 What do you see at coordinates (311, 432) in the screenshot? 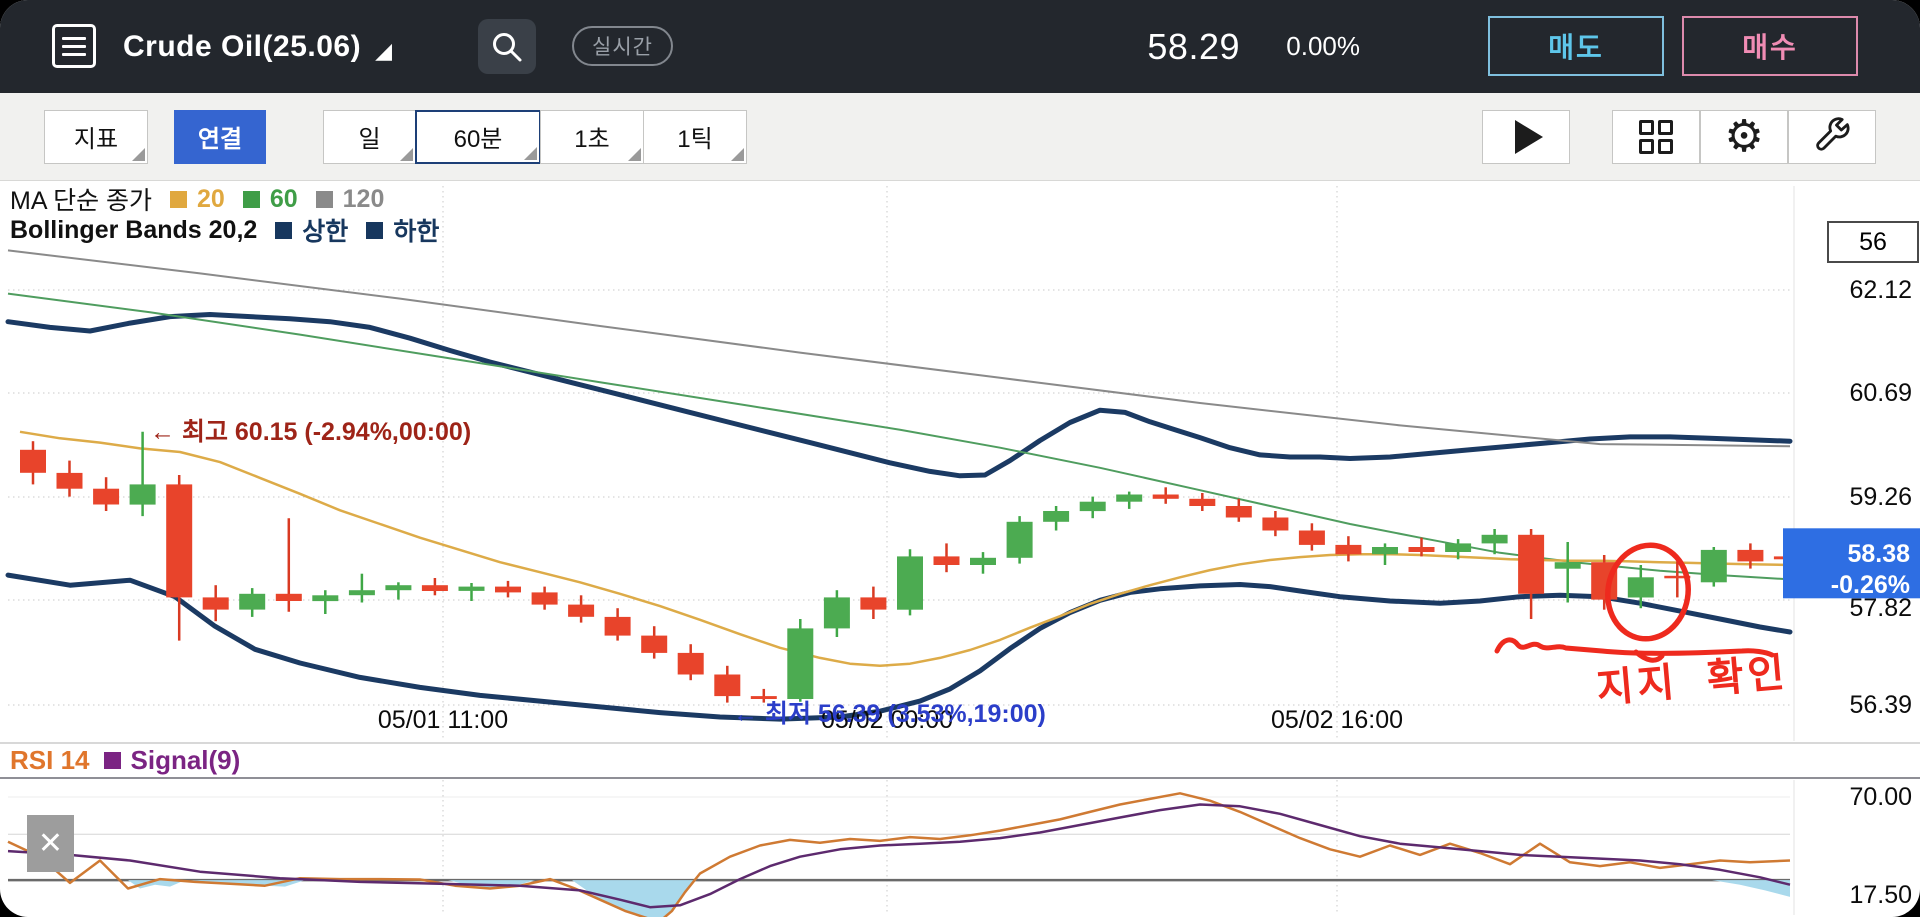
I see `high-annotation: ← 최고 60.15 (-2.94%,00:00)` at bounding box center [311, 432].